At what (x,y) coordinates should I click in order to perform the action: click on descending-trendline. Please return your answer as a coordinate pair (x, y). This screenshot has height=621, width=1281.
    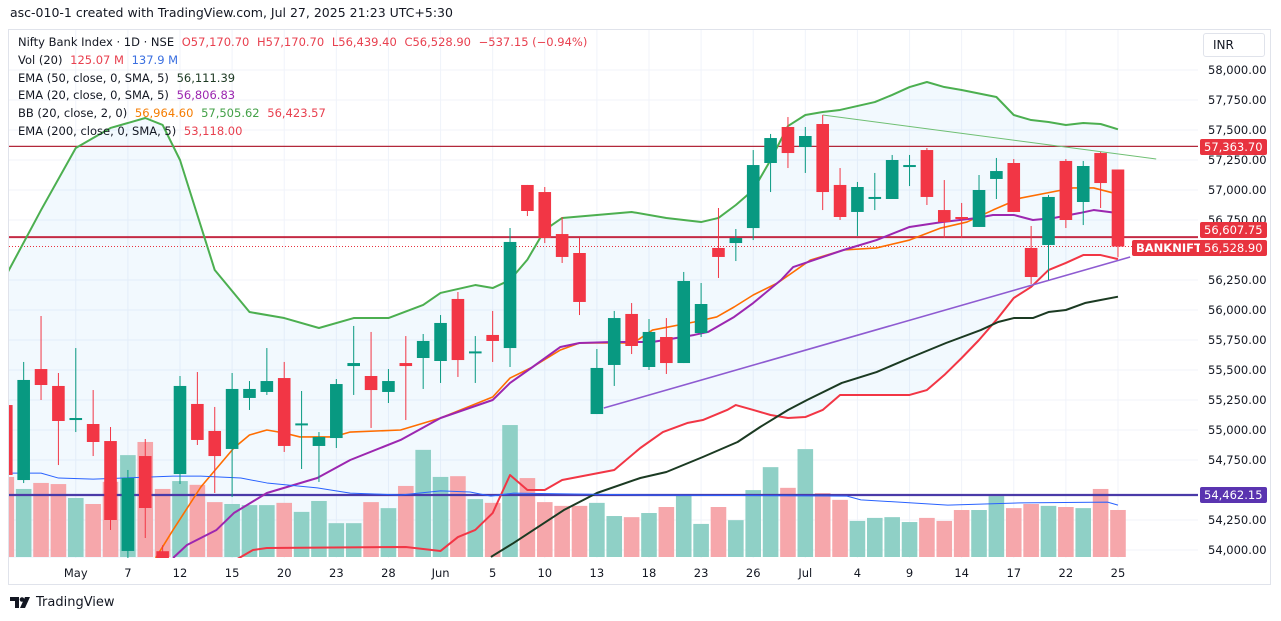
    Looking at the image, I should click on (989, 137).